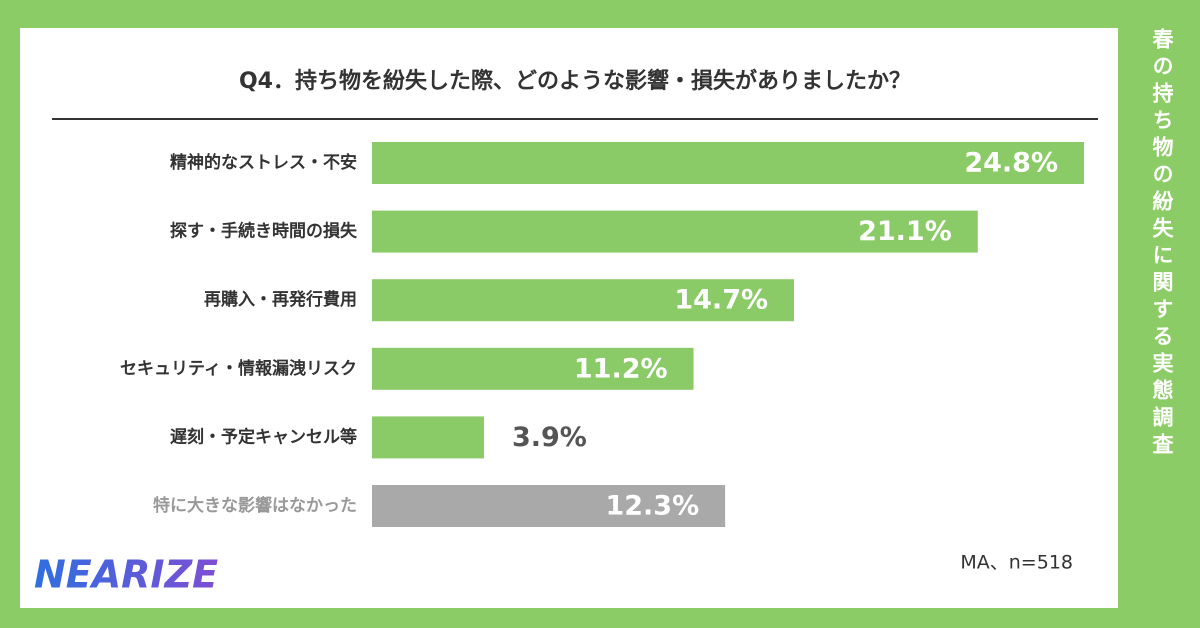 This screenshot has height=628, width=1200. Describe the element at coordinates (238, 368) in the screenshot. I see `category-label: セキュリティ・情報漏洩リスク` at that location.